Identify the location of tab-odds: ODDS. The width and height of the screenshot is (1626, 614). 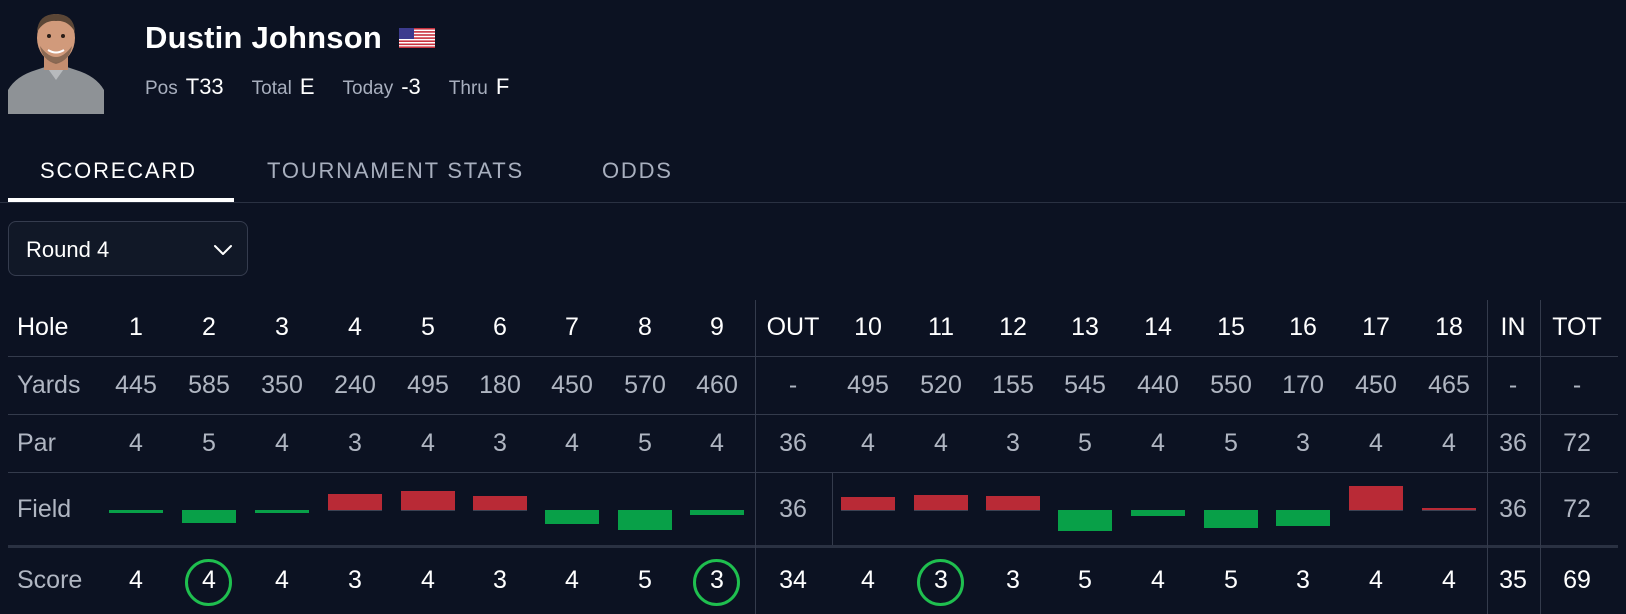
(637, 170).